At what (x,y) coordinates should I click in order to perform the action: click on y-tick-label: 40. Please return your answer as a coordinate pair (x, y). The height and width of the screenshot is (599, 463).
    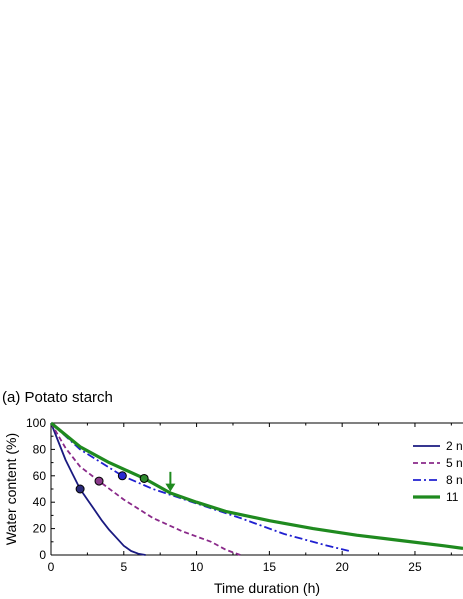
    Looking at the image, I should click on (40, 502).